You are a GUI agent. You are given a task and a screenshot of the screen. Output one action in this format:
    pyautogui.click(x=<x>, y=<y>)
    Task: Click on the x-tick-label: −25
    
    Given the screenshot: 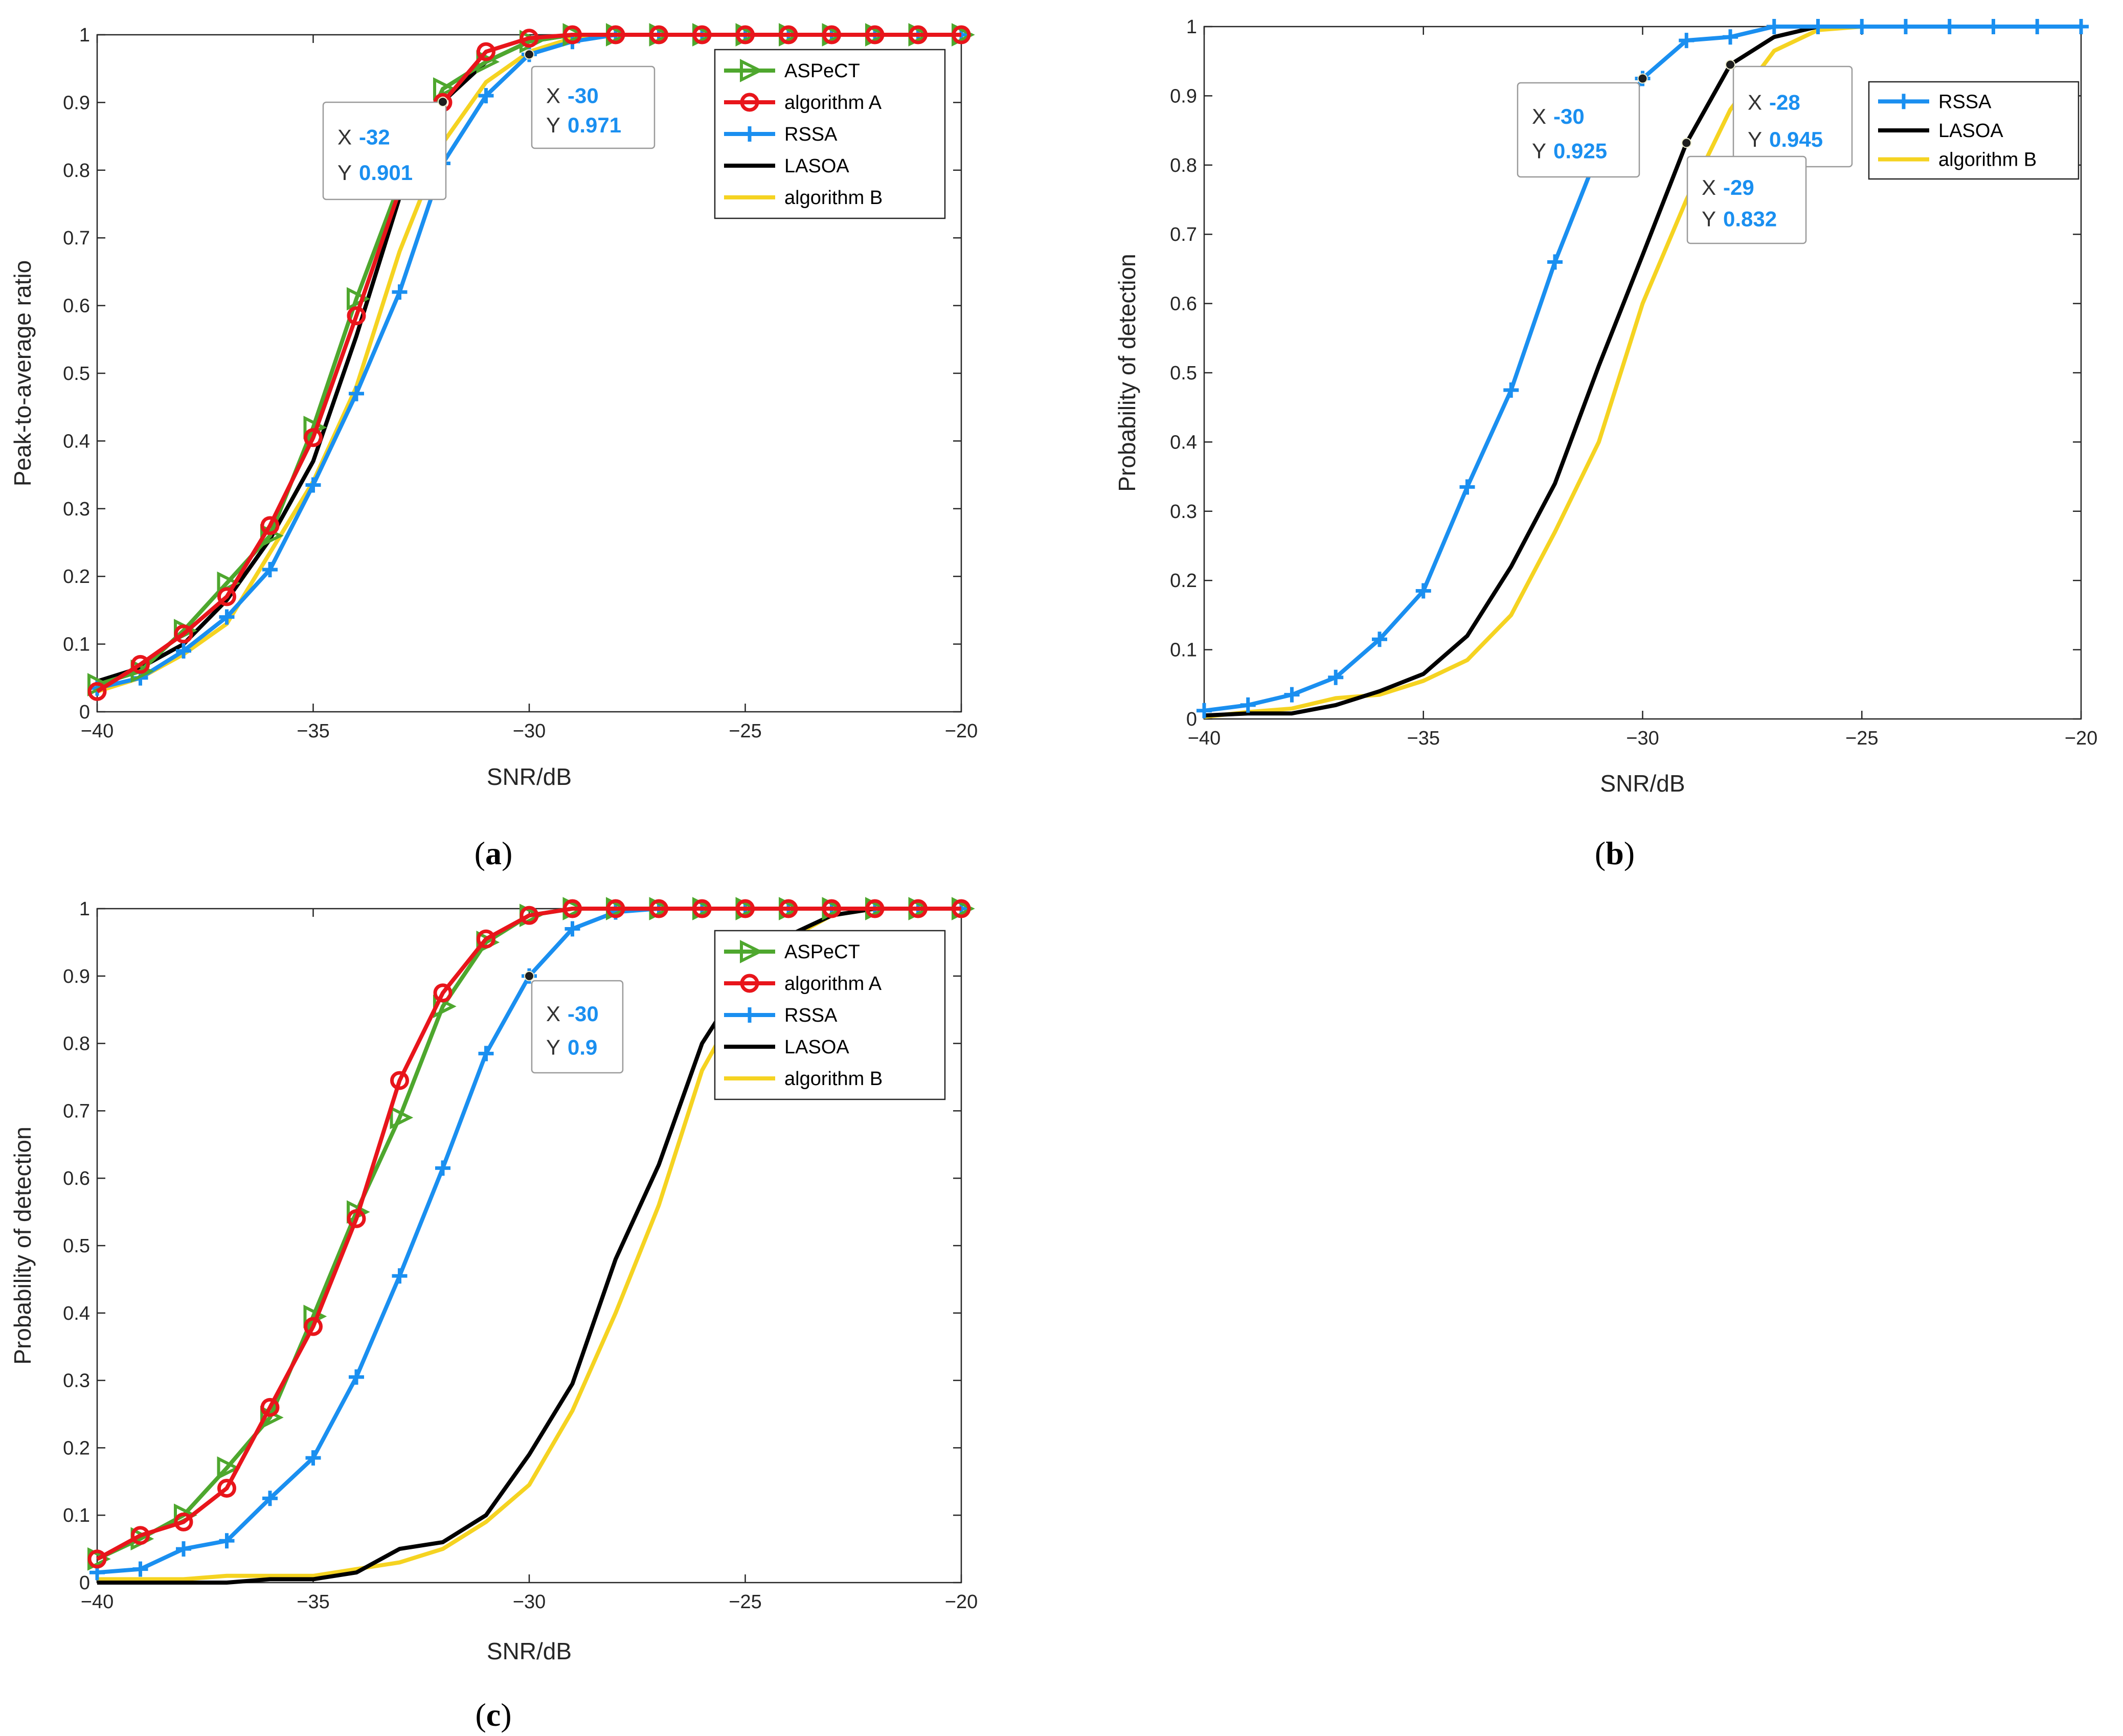 What is the action you would take?
    pyautogui.click(x=745, y=731)
    